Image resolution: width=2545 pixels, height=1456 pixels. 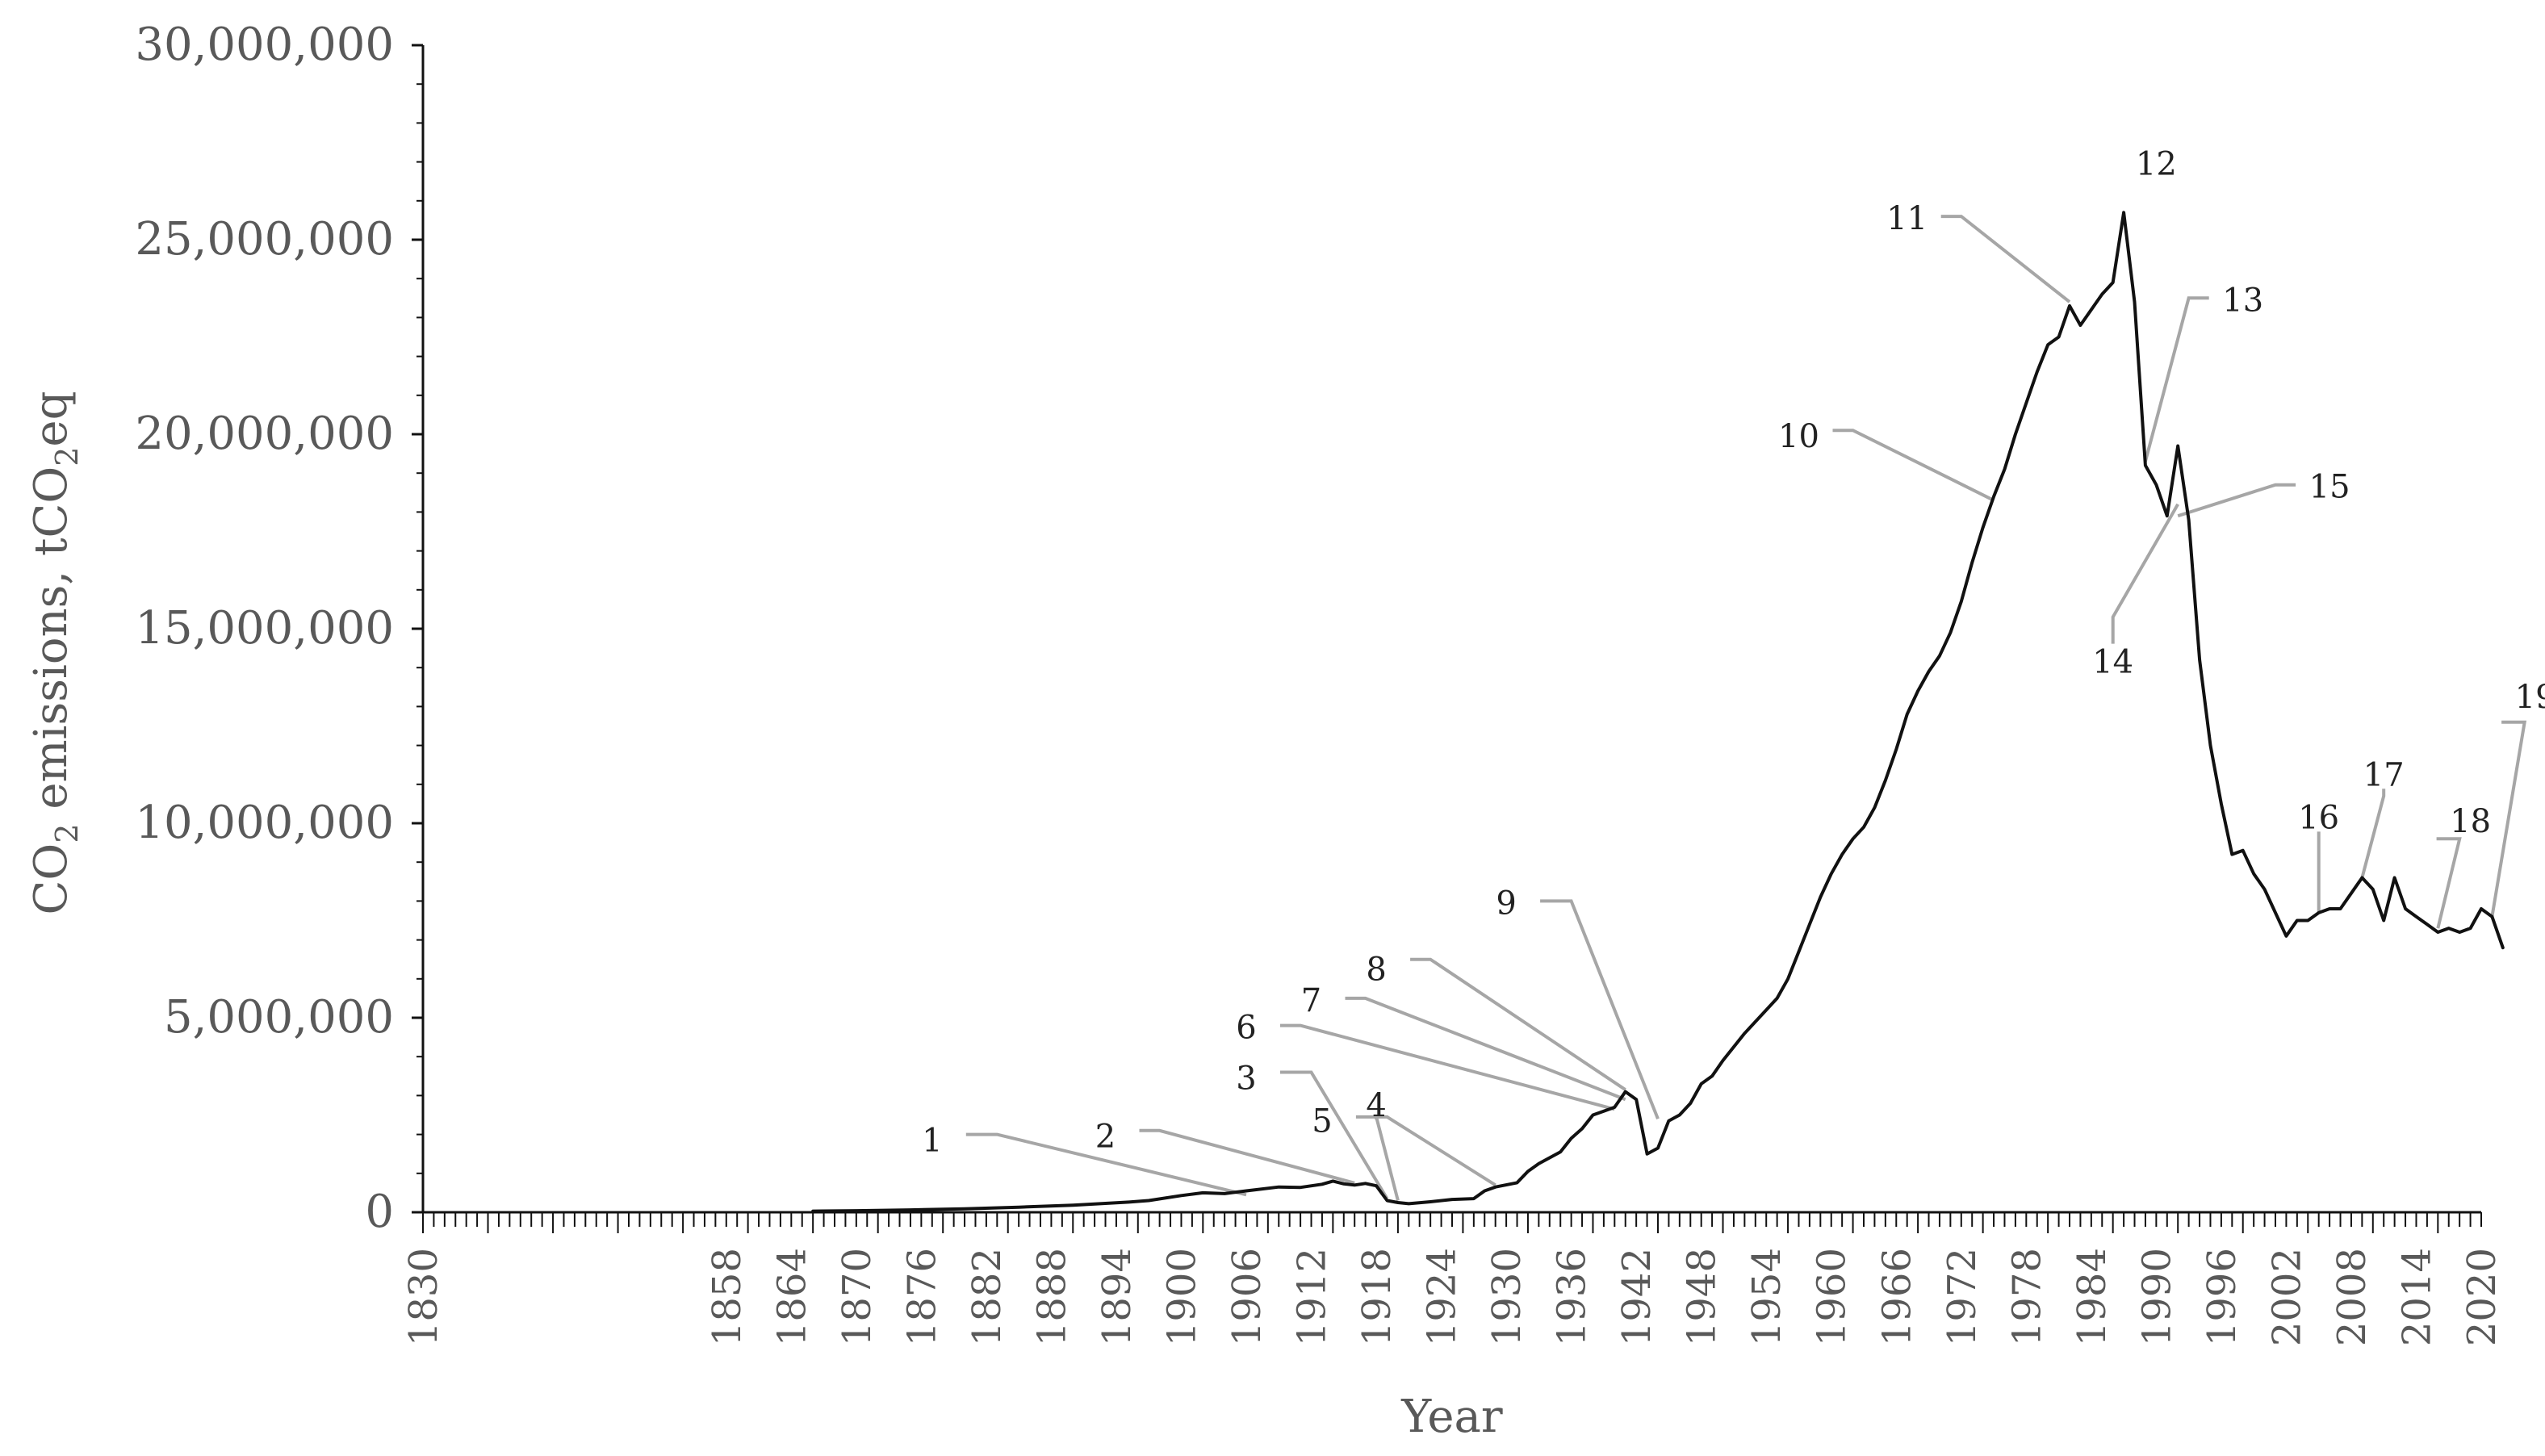 What do you see at coordinates (2156, 1297) in the screenshot?
I see `x-tick-label: 1990` at bounding box center [2156, 1297].